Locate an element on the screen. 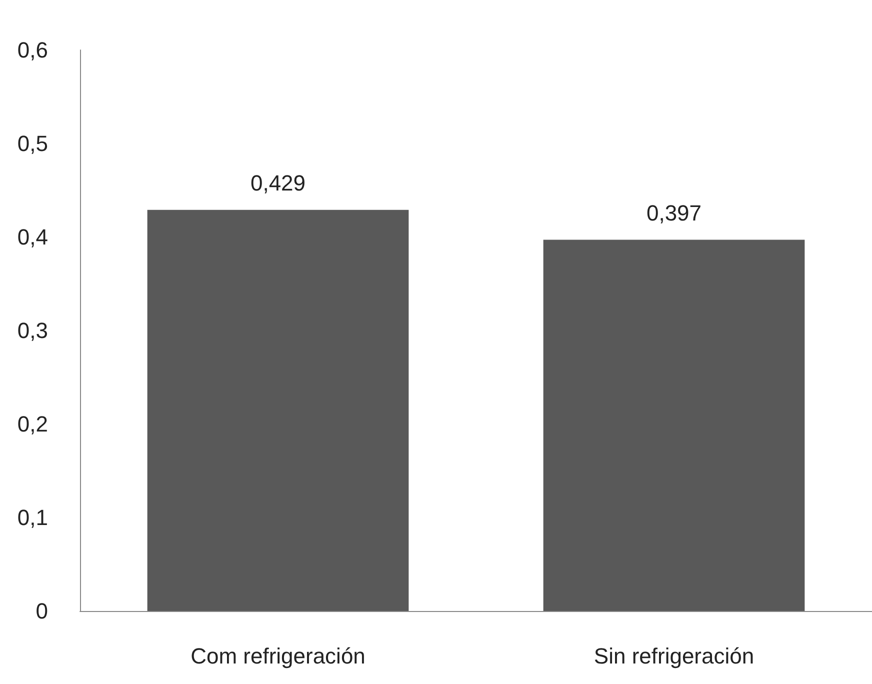 Image resolution: width=872 pixels, height=684 pixels. x-tick-label: Sin refrigeración is located at coordinates (674, 656).